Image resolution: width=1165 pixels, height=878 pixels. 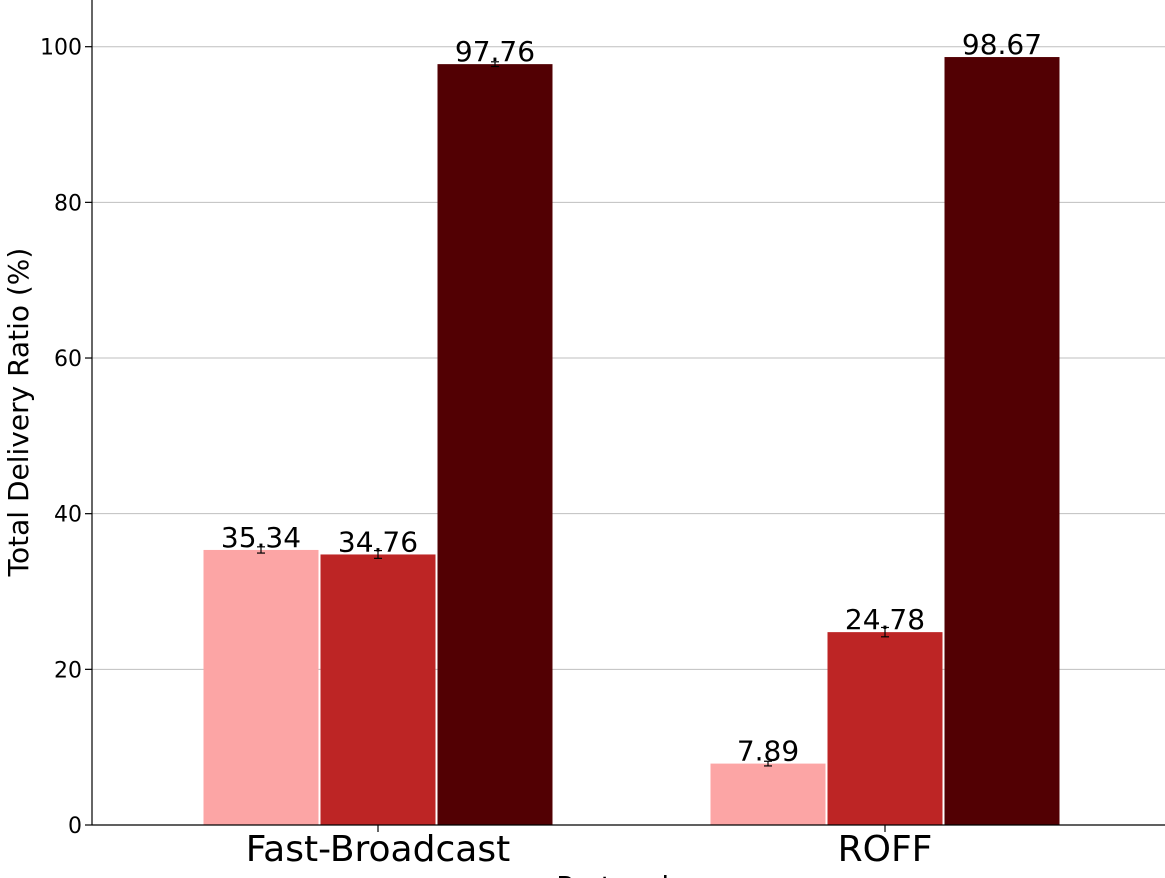 I want to click on y-tick-label: 20, so click(x=68, y=670).